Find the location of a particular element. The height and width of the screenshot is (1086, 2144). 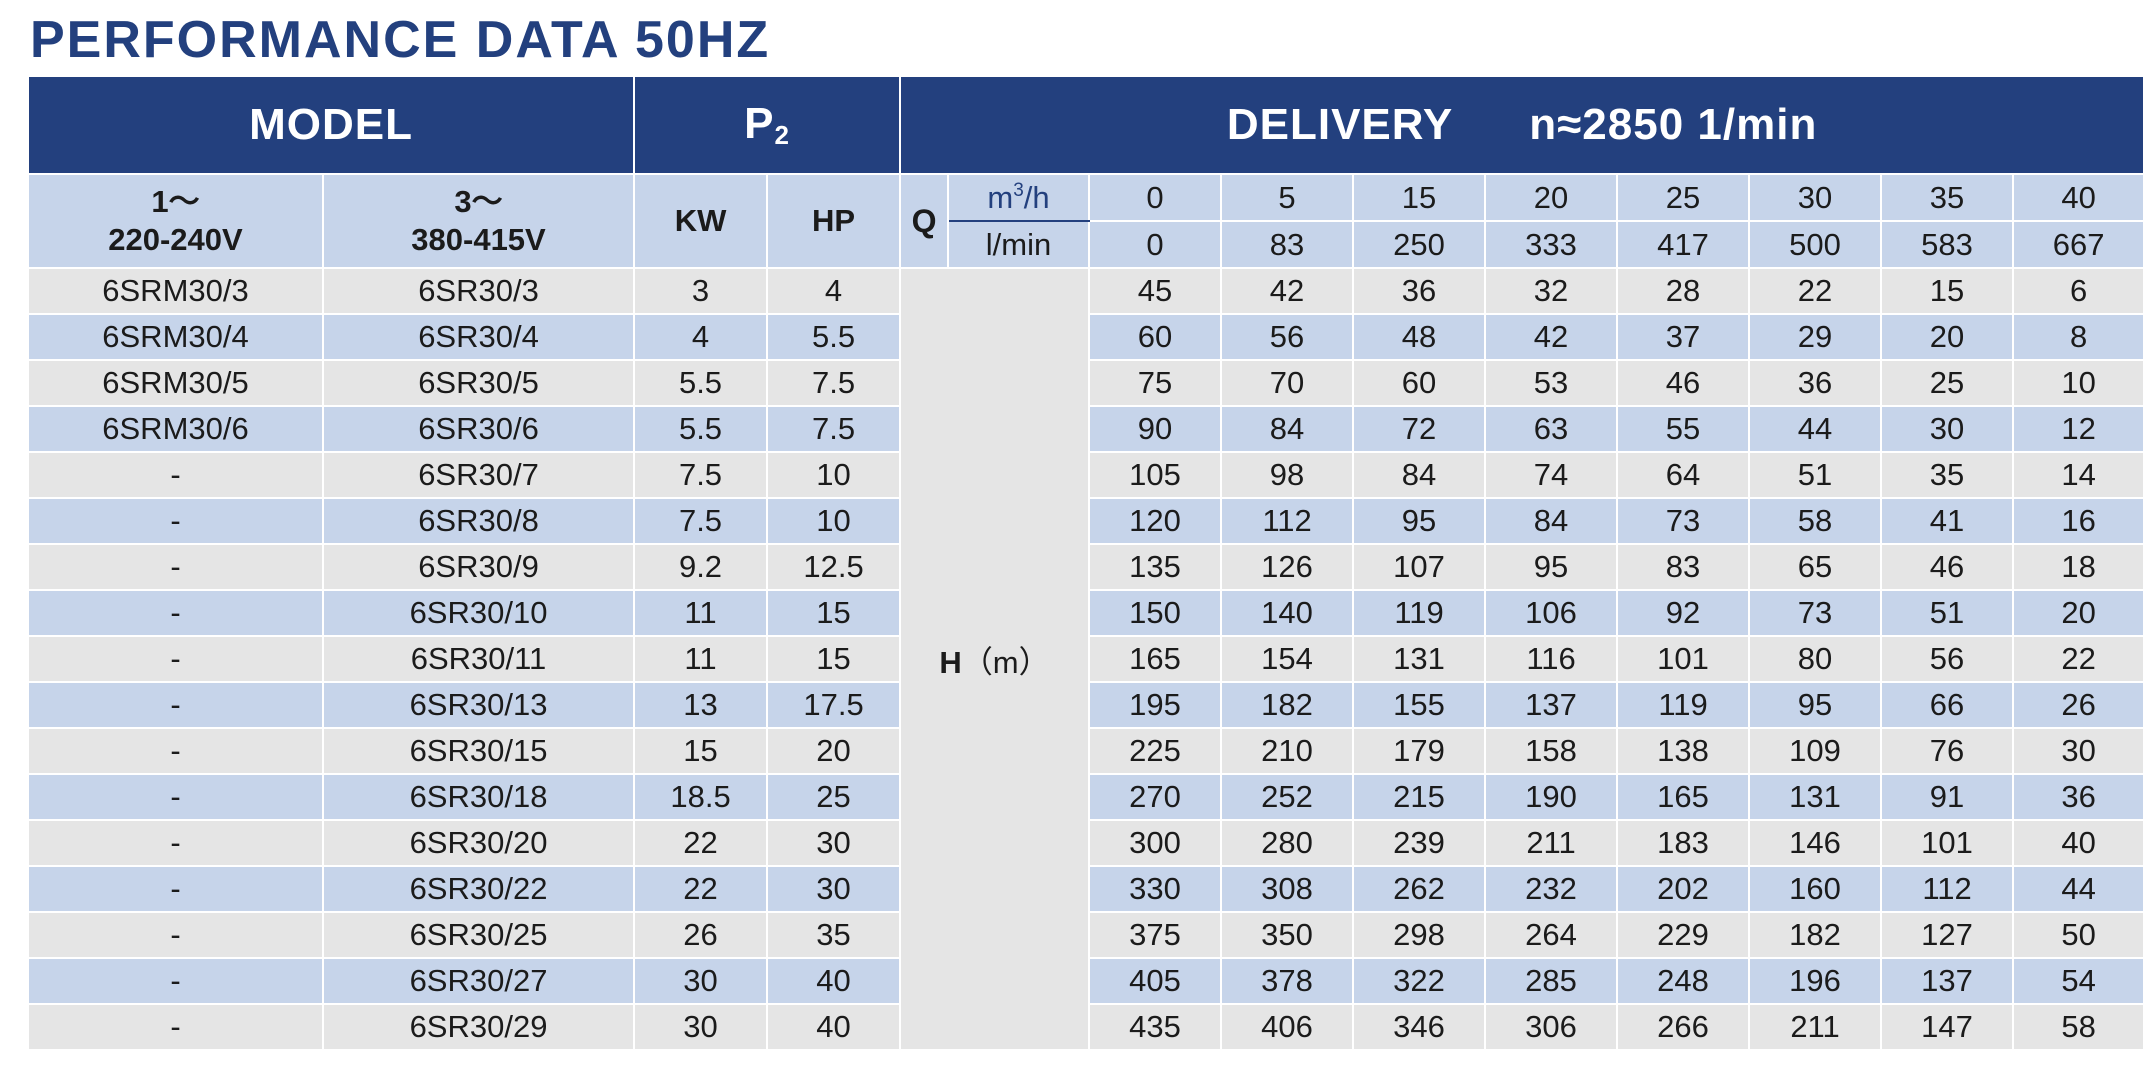

power-kw: 13 is located at coordinates (701, 705).